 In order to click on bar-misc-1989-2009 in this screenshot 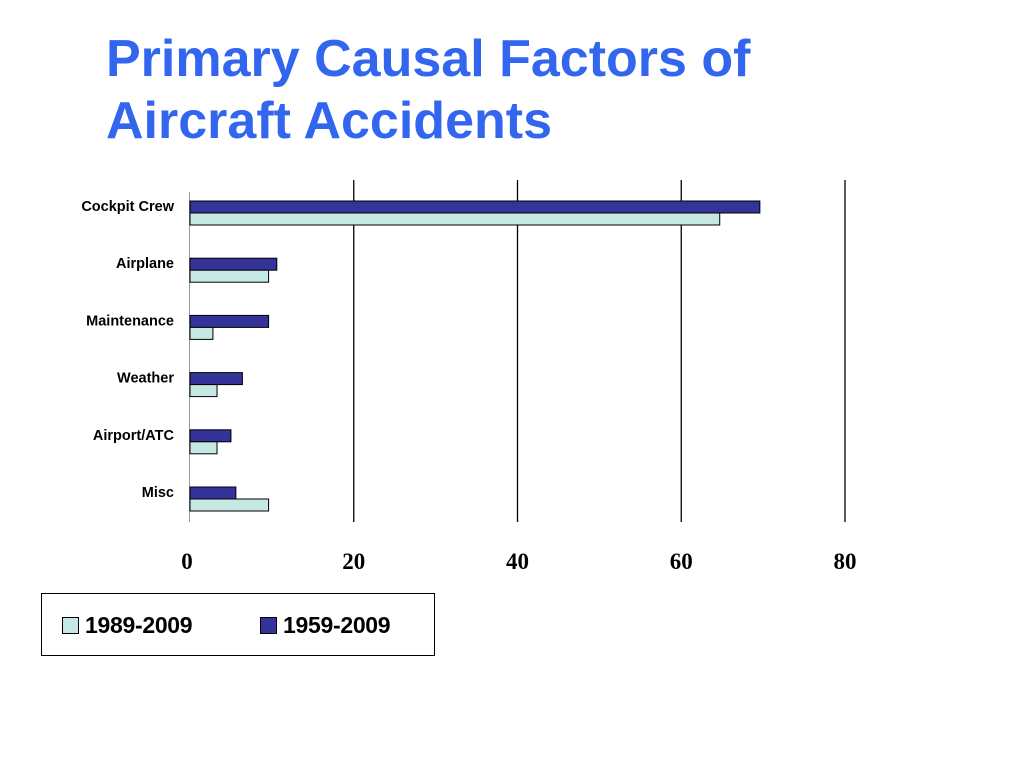, I will do `click(229, 505)`.